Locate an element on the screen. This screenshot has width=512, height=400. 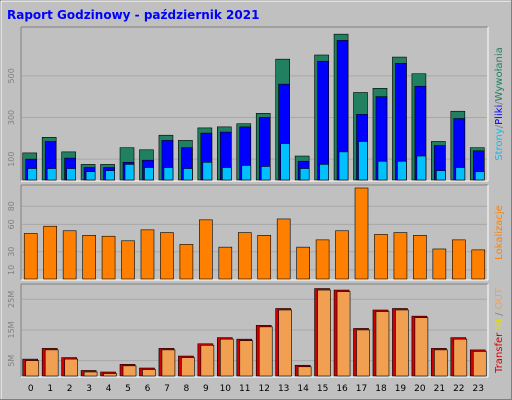
tick-label: 5M is located at coordinates (11, 361).